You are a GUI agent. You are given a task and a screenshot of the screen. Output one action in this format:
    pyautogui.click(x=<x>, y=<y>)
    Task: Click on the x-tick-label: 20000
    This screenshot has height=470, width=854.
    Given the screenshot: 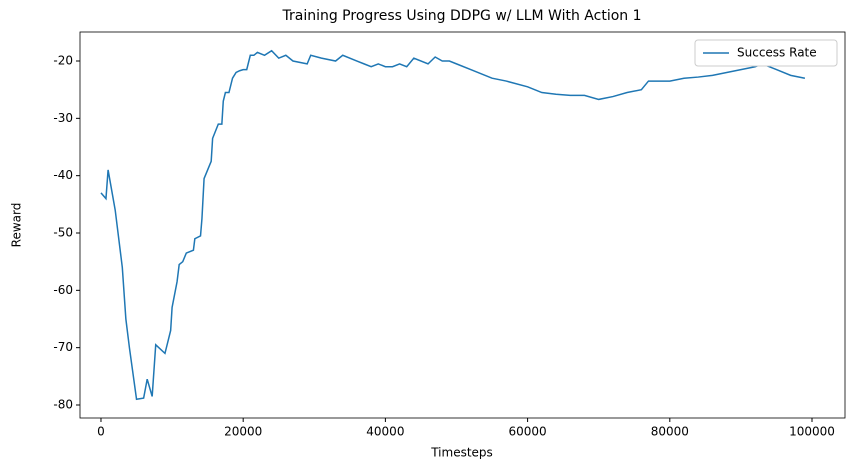 What is the action you would take?
    pyautogui.click(x=243, y=432)
    